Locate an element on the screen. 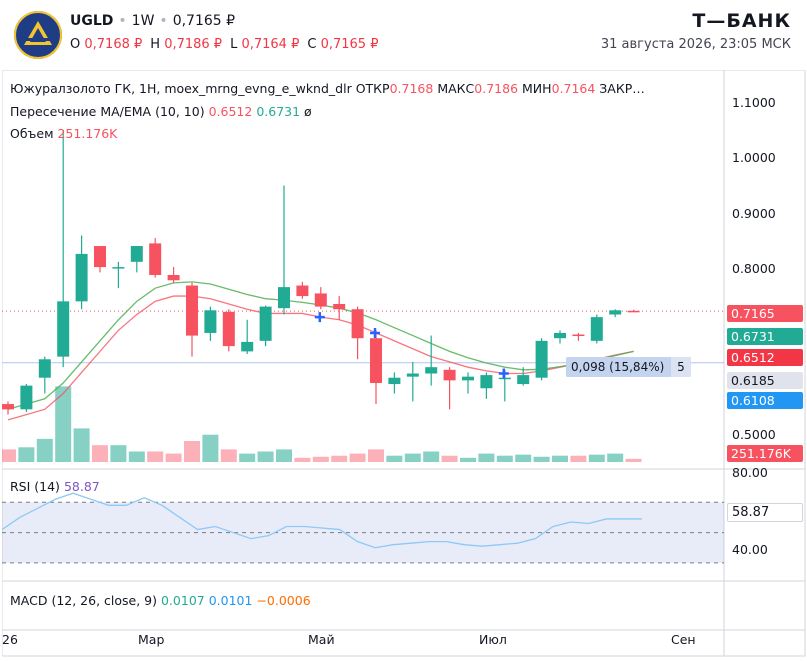  rsi-tick: 40.00 is located at coordinates (750, 549).